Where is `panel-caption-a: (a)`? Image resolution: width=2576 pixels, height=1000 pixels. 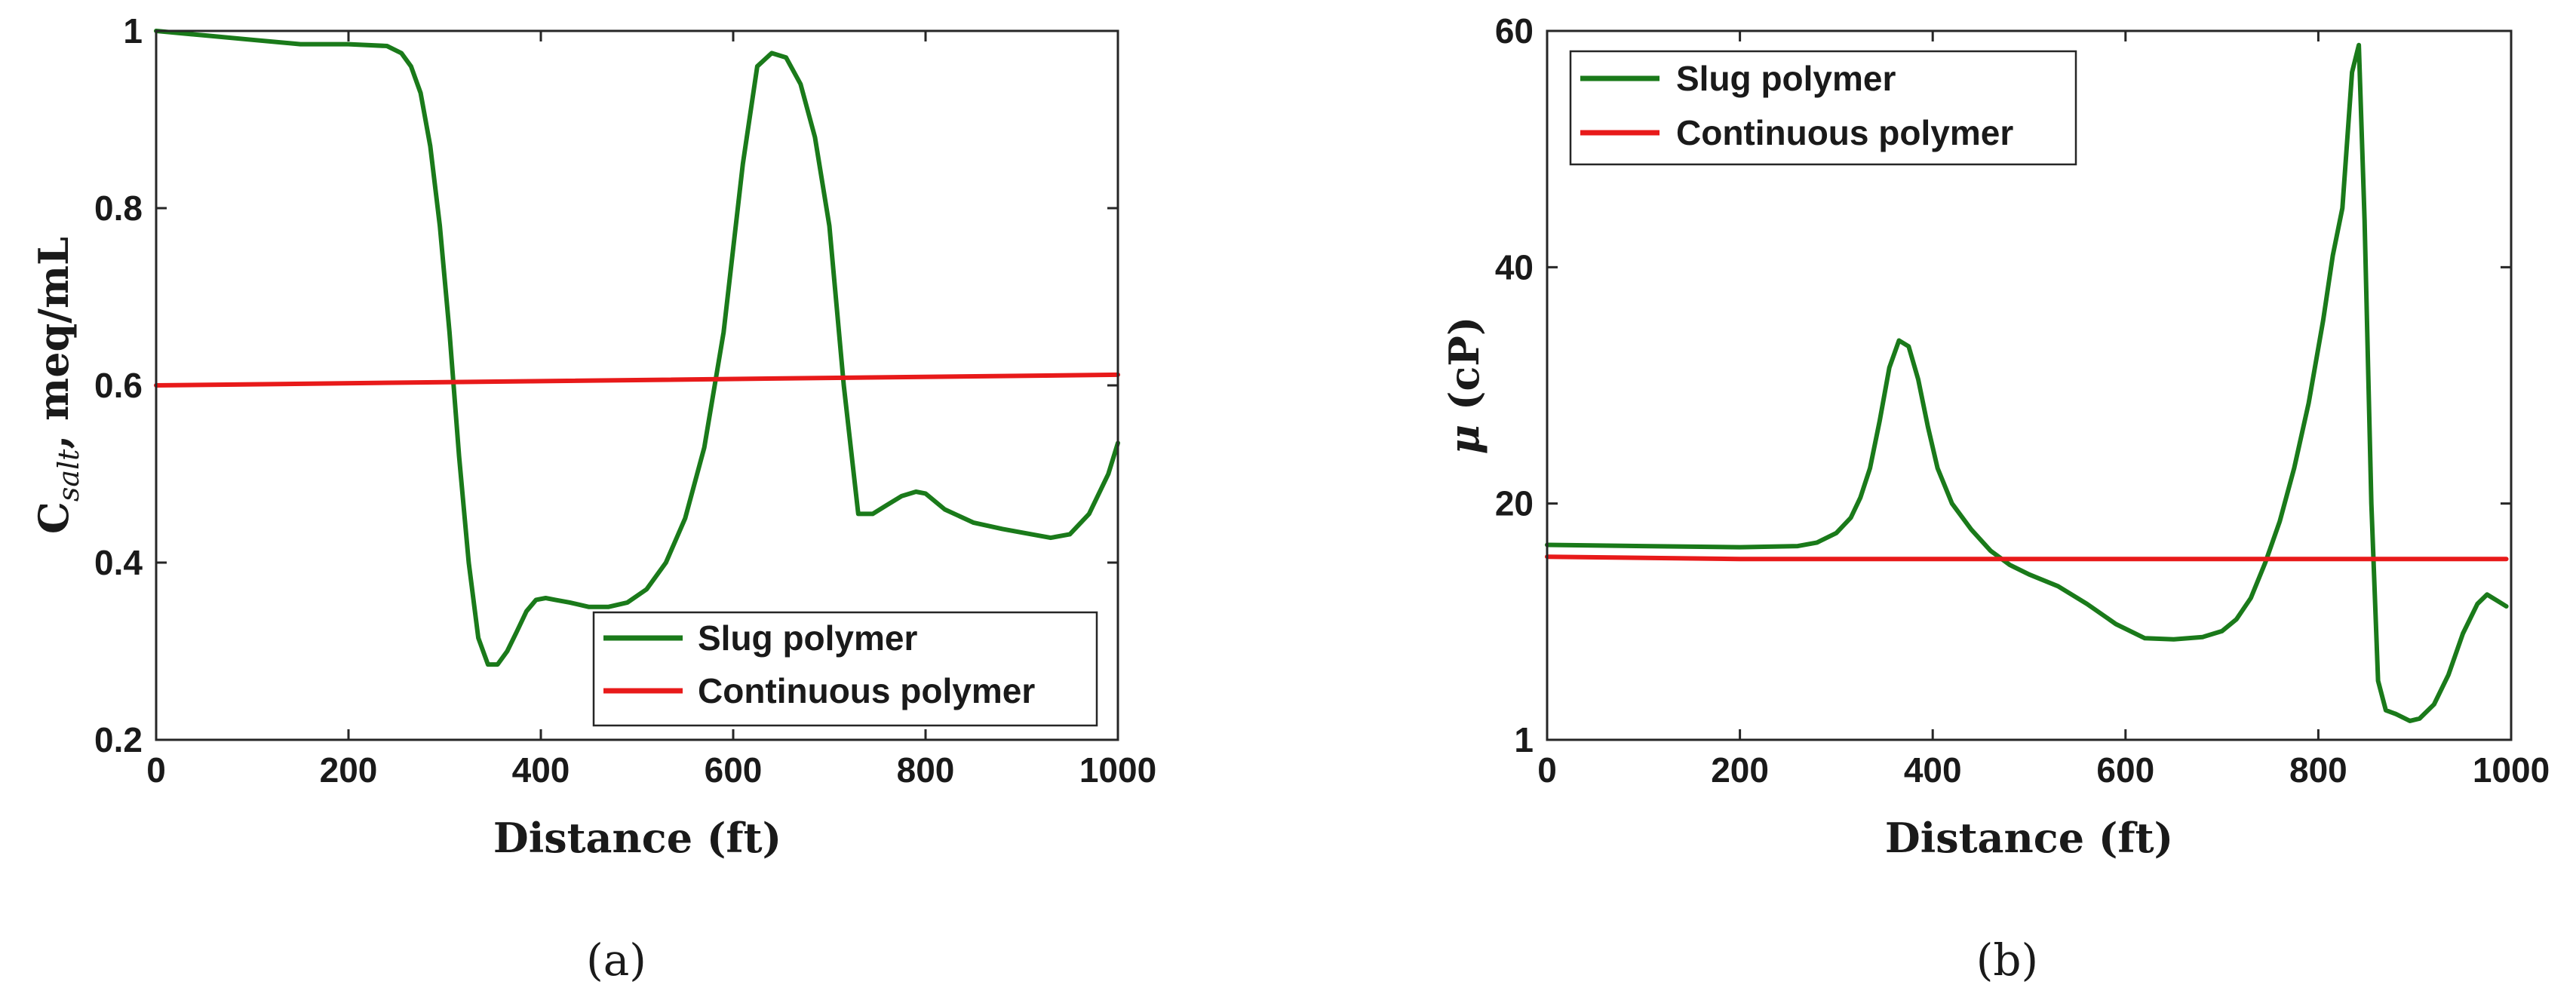
panel-caption-a: (a) is located at coordinates (616, 960).